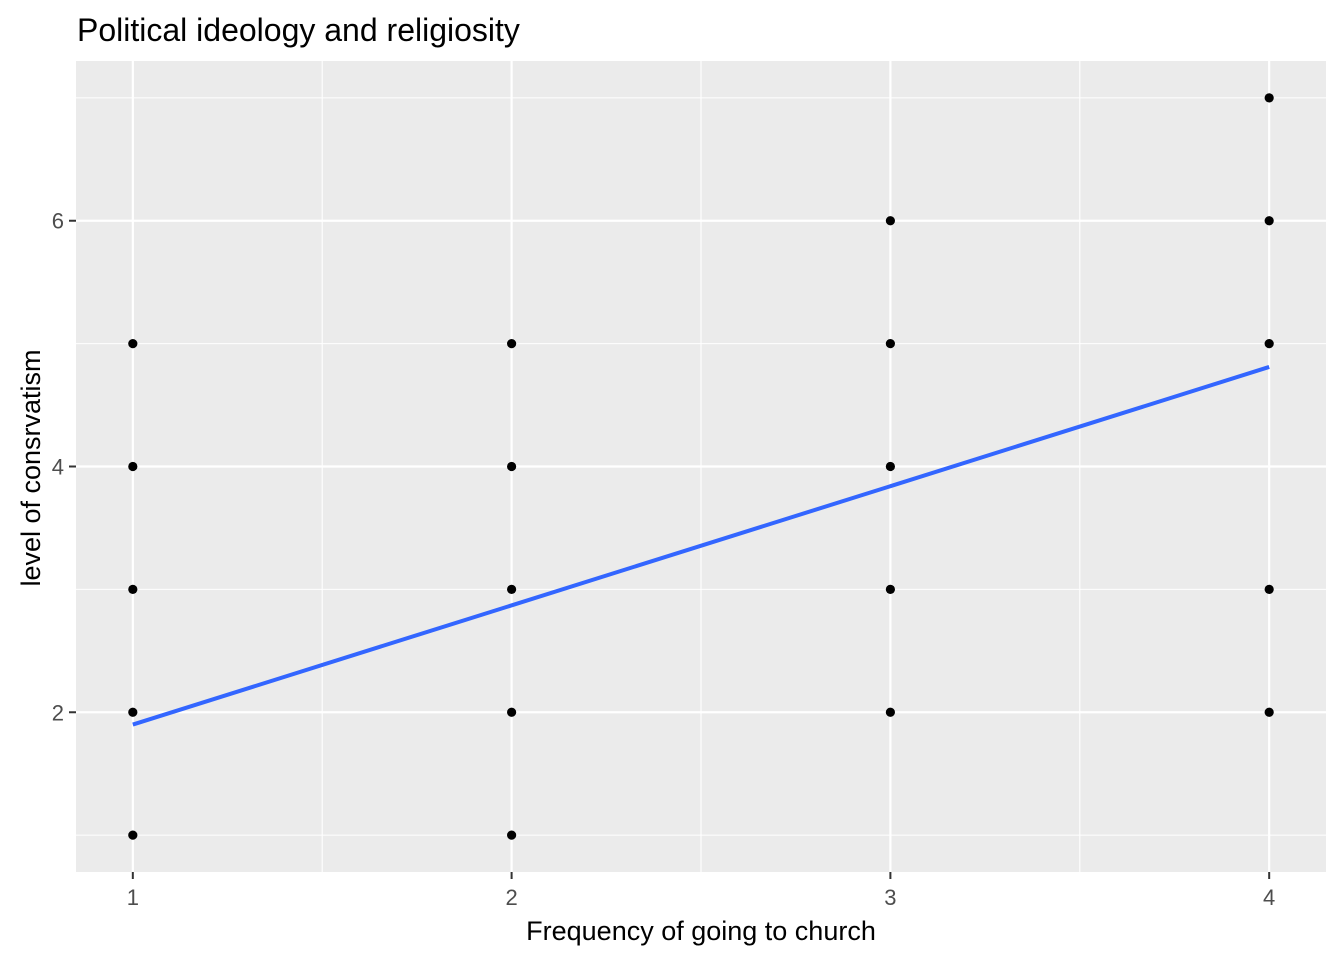 This screenshot has height=960, width=1344. Describe the element at coordinates (58, 221) in the screenshot. I see `y-tick-label: 6` at that location.